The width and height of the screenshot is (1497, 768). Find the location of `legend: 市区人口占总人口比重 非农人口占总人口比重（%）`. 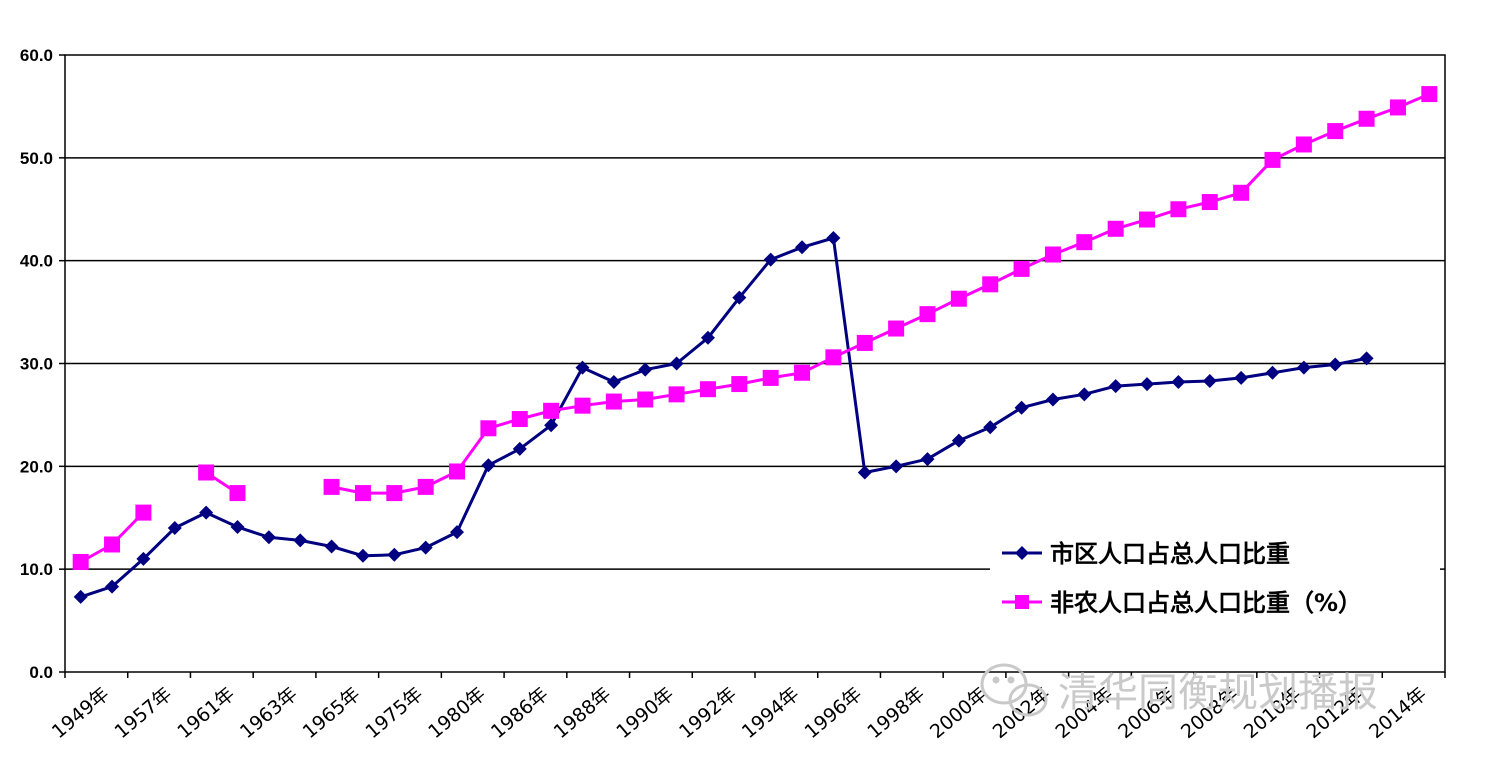

legend: 市区人口占总人口比重 非农人口占总人口比重（%） is located at coordinates (1215, 581).